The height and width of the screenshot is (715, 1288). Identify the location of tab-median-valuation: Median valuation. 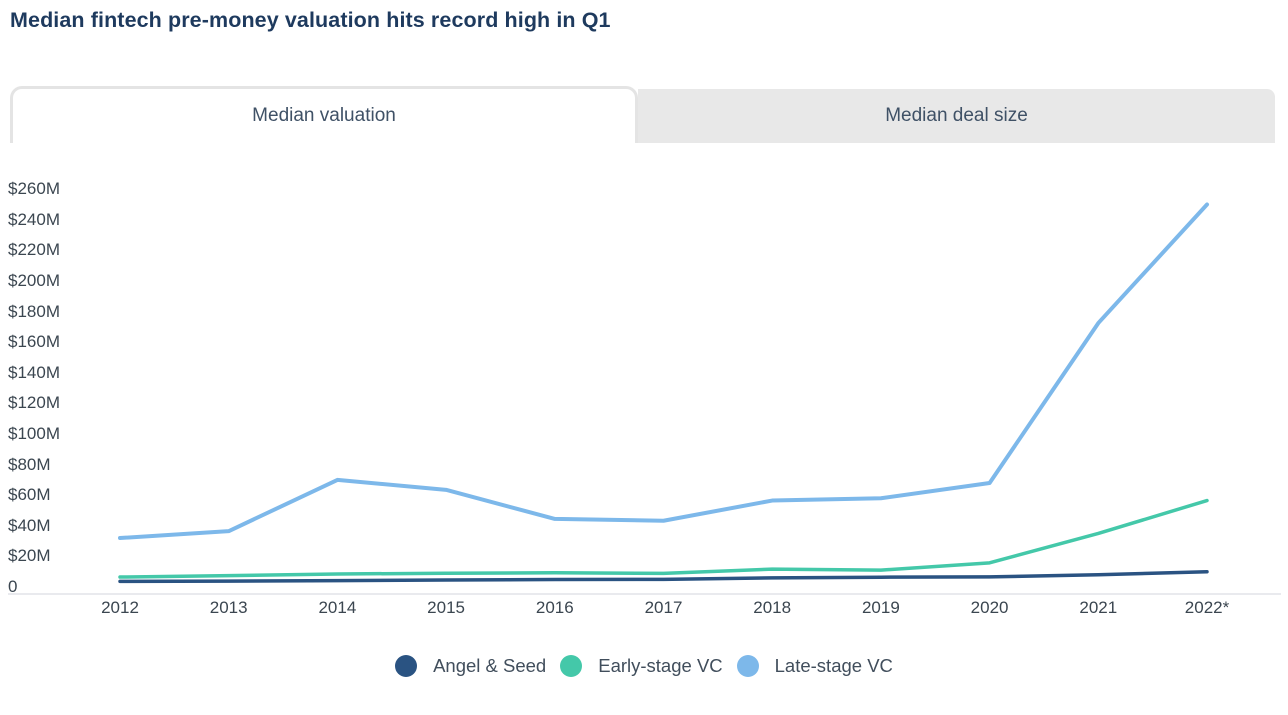
(324, 119).